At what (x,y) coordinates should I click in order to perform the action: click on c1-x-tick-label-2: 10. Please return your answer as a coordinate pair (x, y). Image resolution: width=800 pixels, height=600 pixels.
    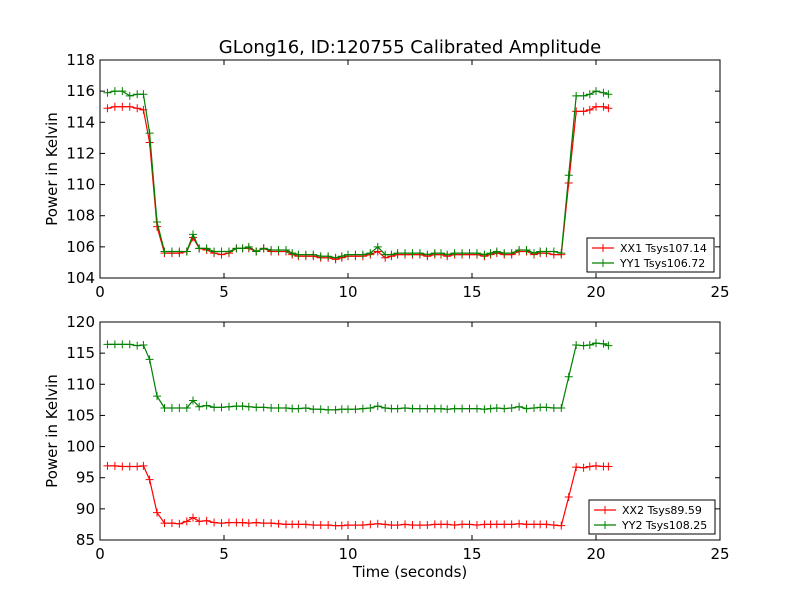
    Looking at the image, I should click on (347, 554).